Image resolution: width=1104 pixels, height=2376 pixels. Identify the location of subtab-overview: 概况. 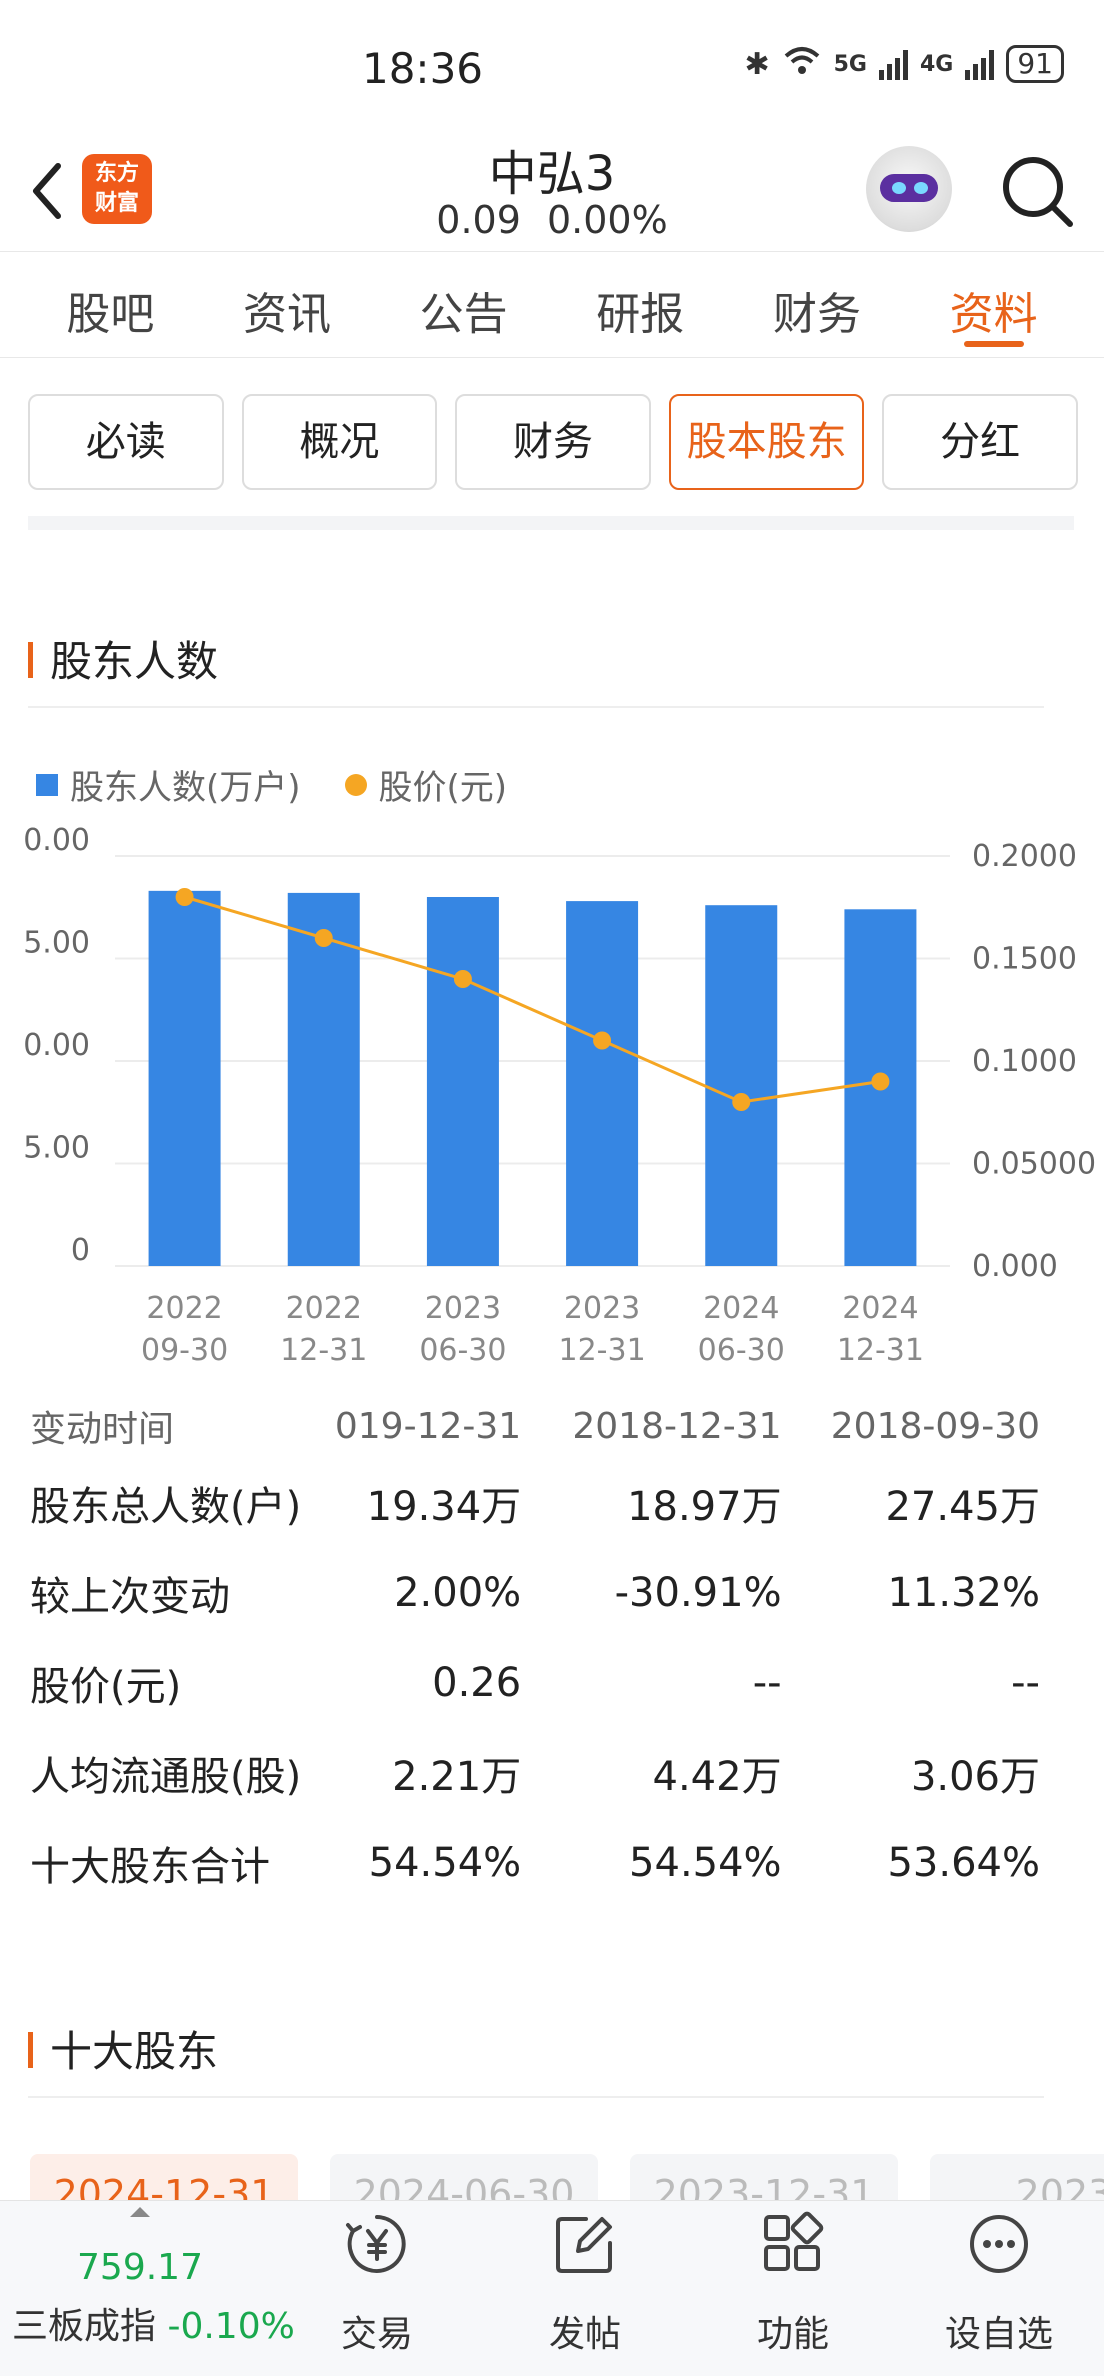
(339, 442).